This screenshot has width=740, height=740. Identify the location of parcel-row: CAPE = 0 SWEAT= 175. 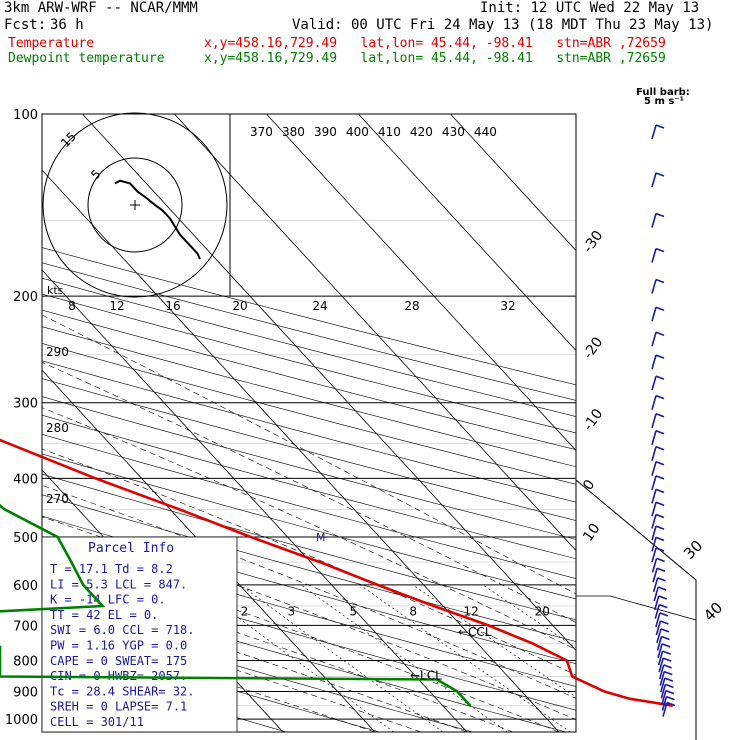
(118, 661).